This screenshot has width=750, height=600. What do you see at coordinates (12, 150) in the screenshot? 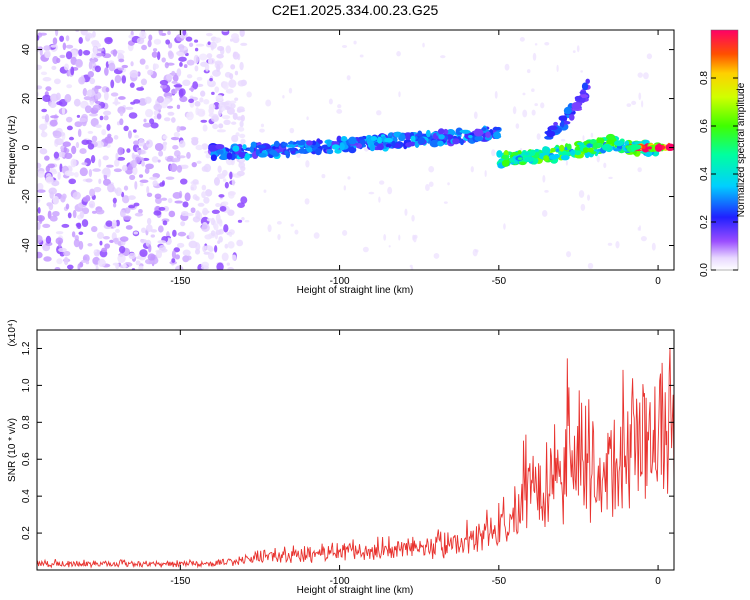
I see `heatmap-y-label: Frequency (Hz)` at bounding box center [12, 150].